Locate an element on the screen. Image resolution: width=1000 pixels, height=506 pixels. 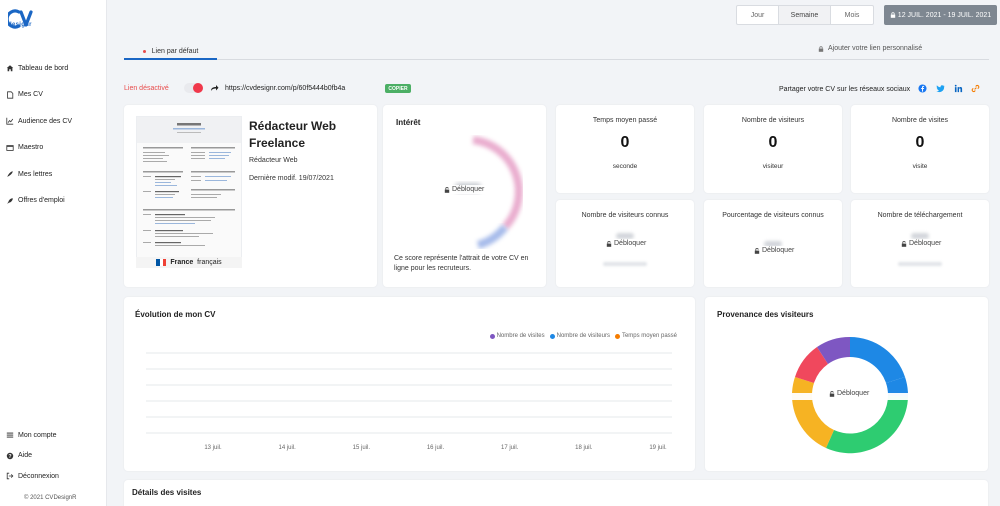
period-month-button: Mois is located at coordinates (852, 15).